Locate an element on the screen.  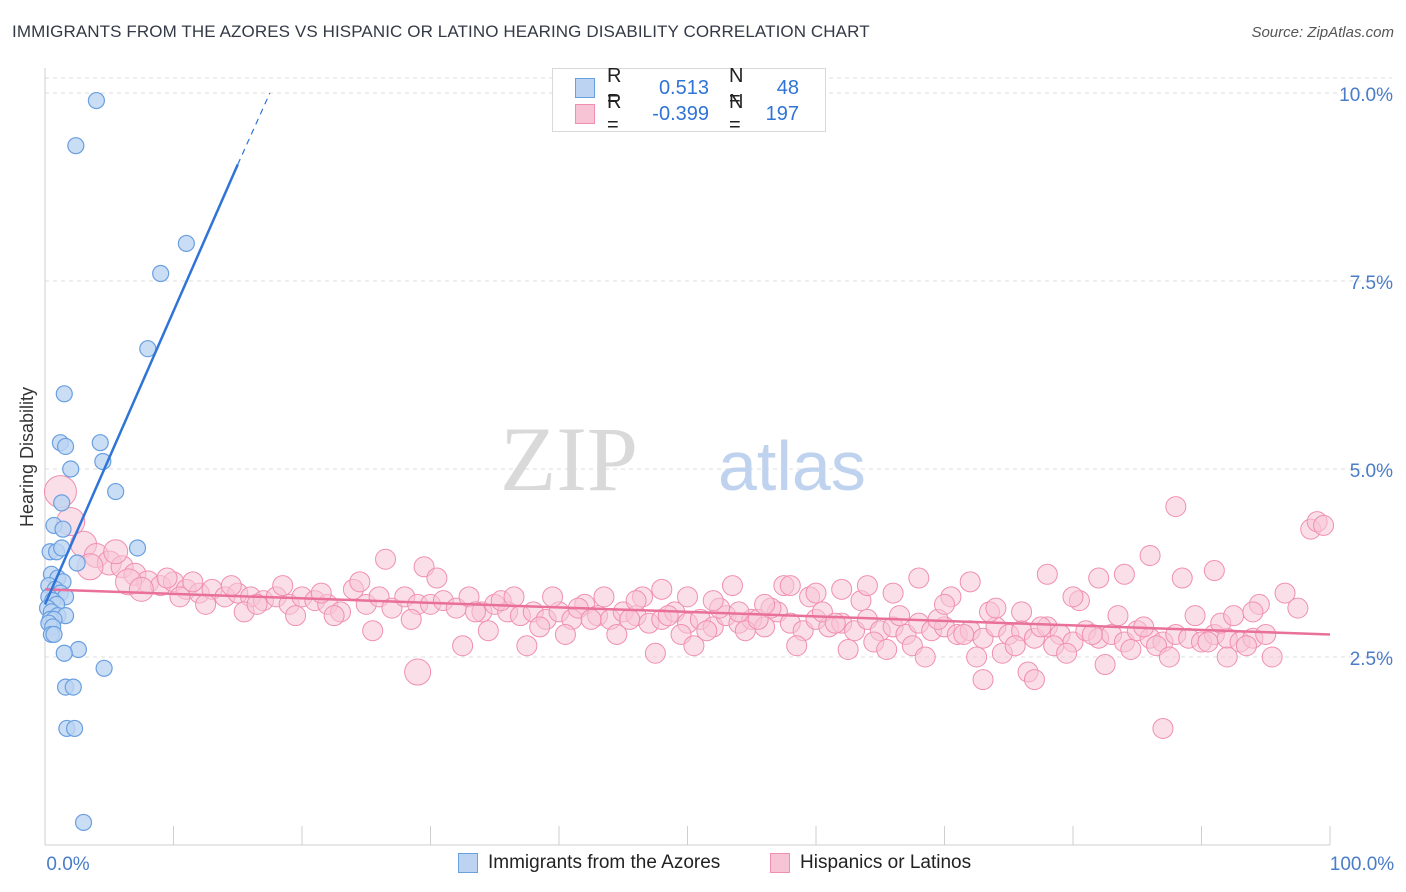
legend-label-azores: Immigrants from the Azores is located at coordinates (604, 862).